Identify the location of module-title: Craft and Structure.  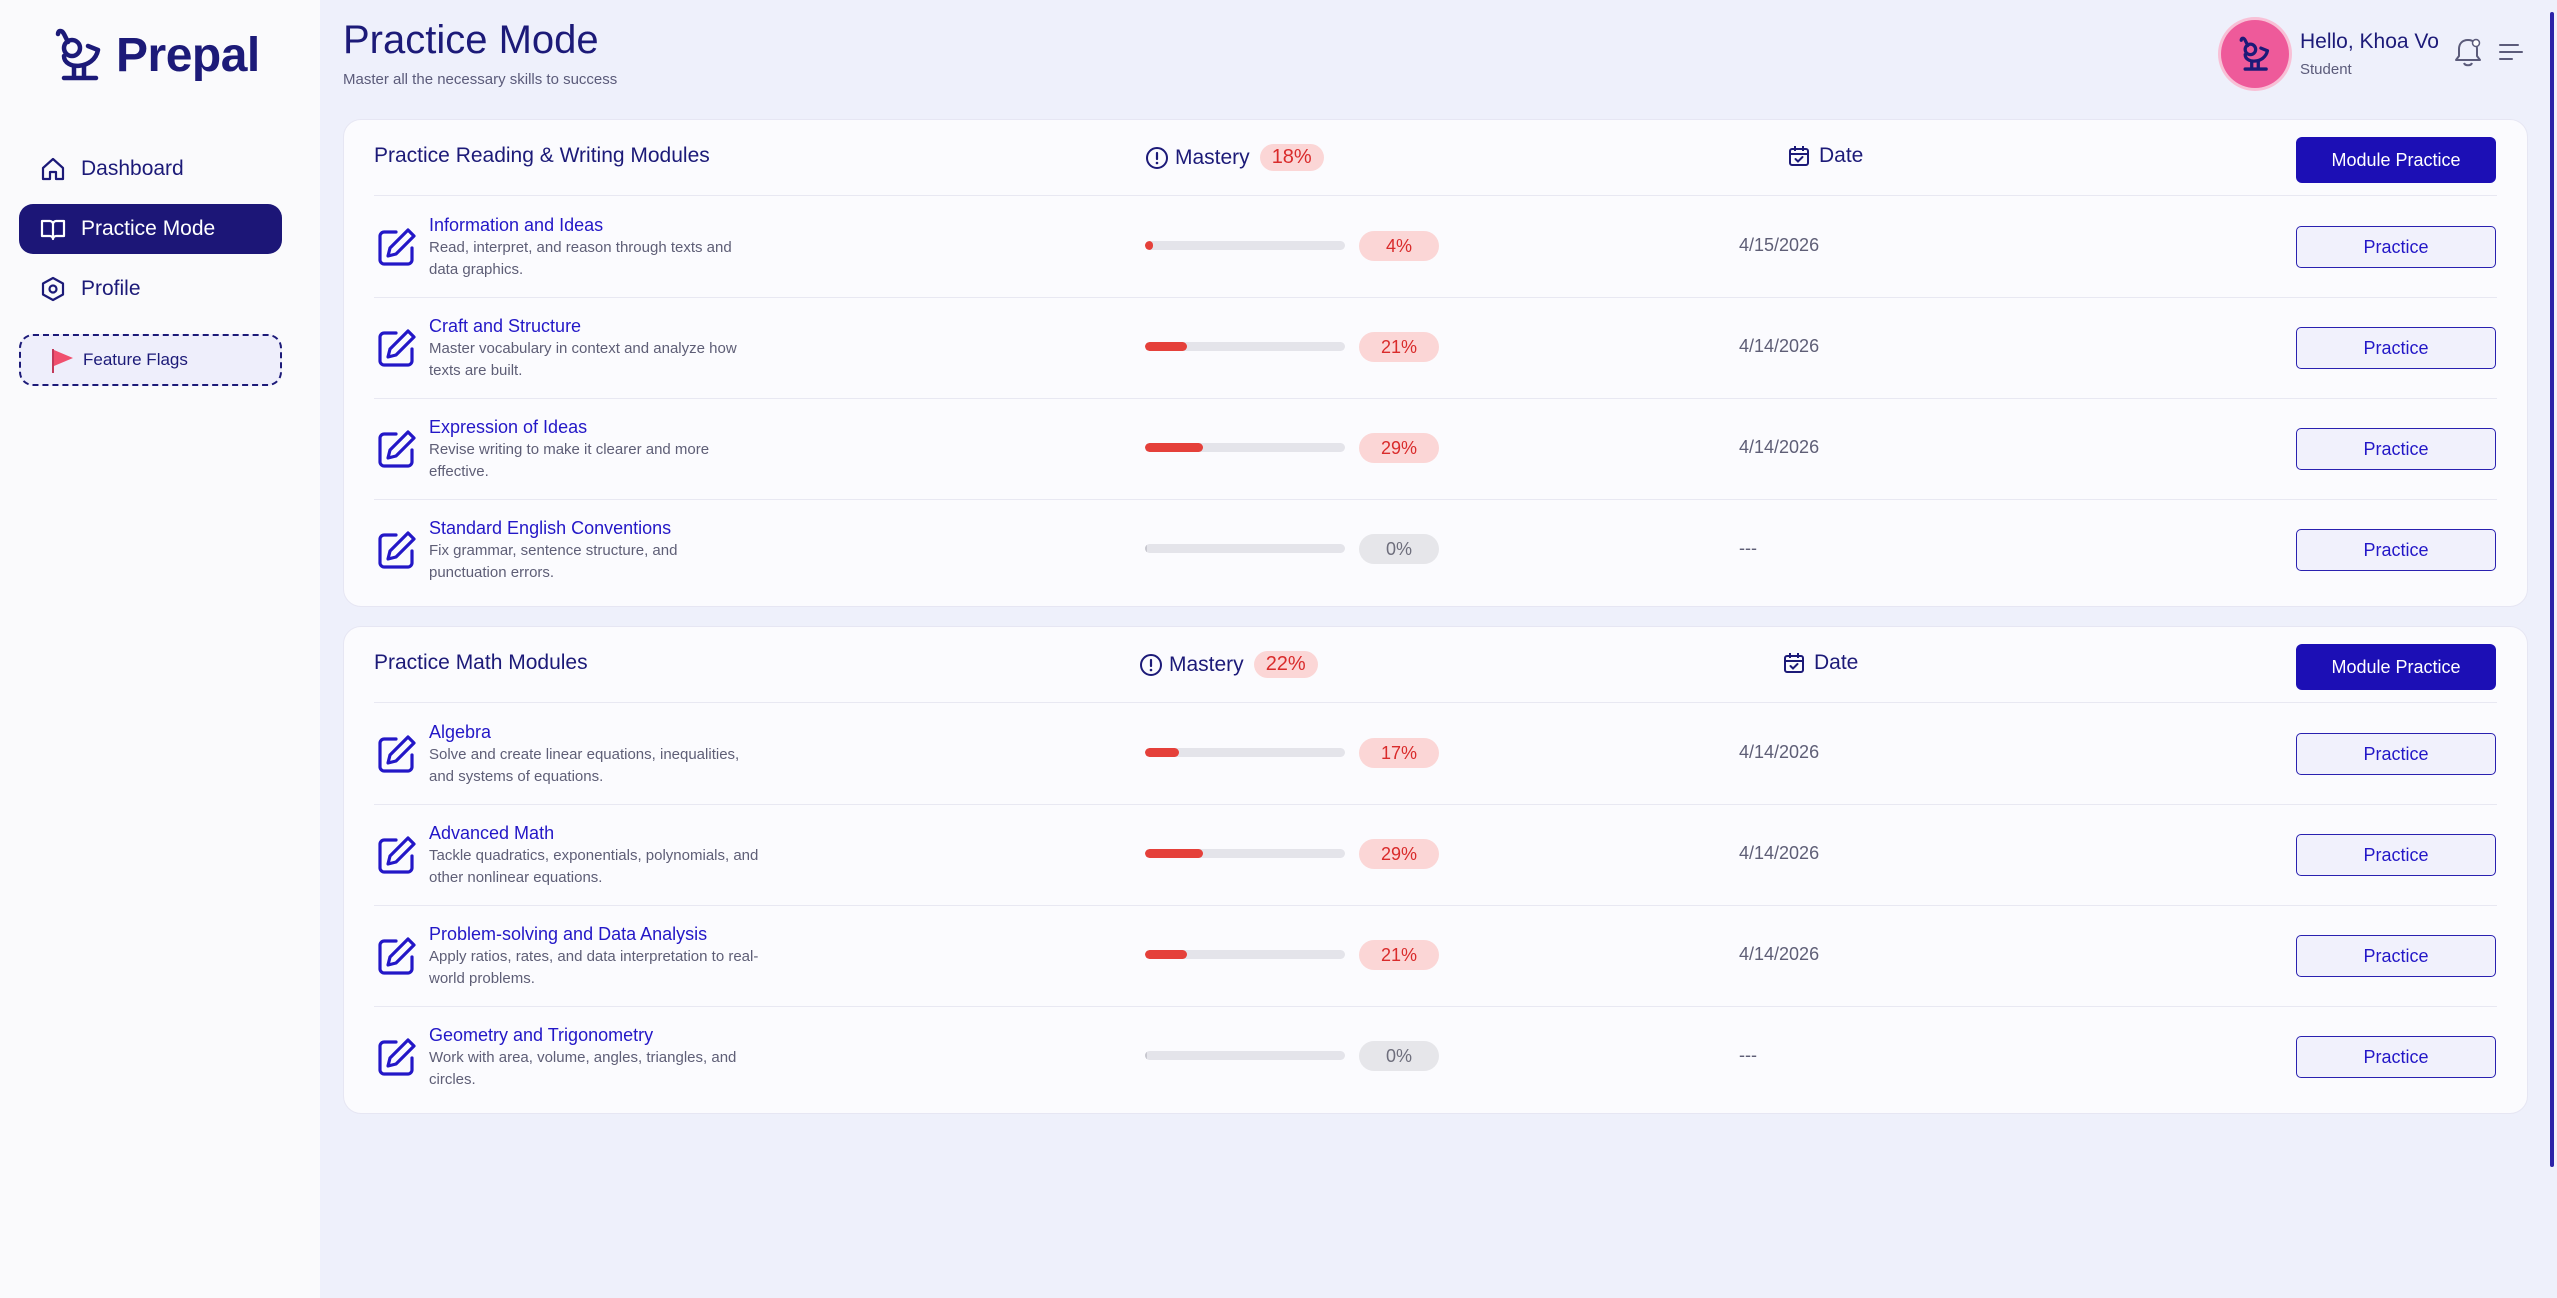
(505, 326).